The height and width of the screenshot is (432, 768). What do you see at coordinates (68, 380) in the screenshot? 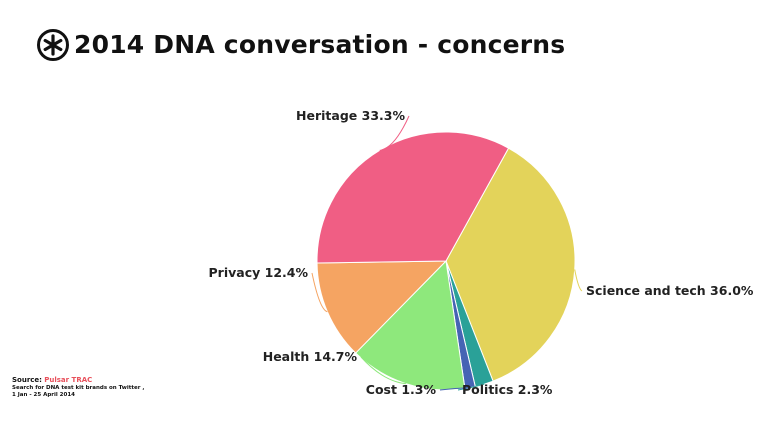
I see `source-name: Pulsar TRAC` at bounding box center [68, 380].